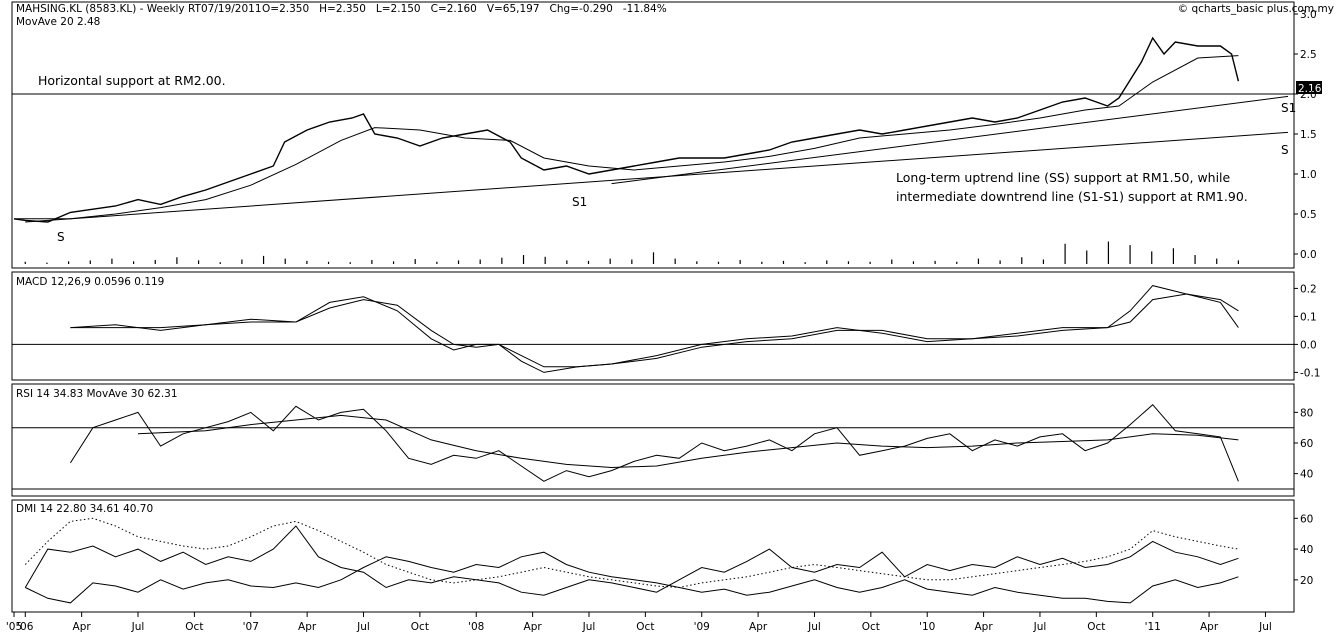 This screenshot has width=1339, height=644. I want to click on x-tick-label: '09, so click(702, 627).